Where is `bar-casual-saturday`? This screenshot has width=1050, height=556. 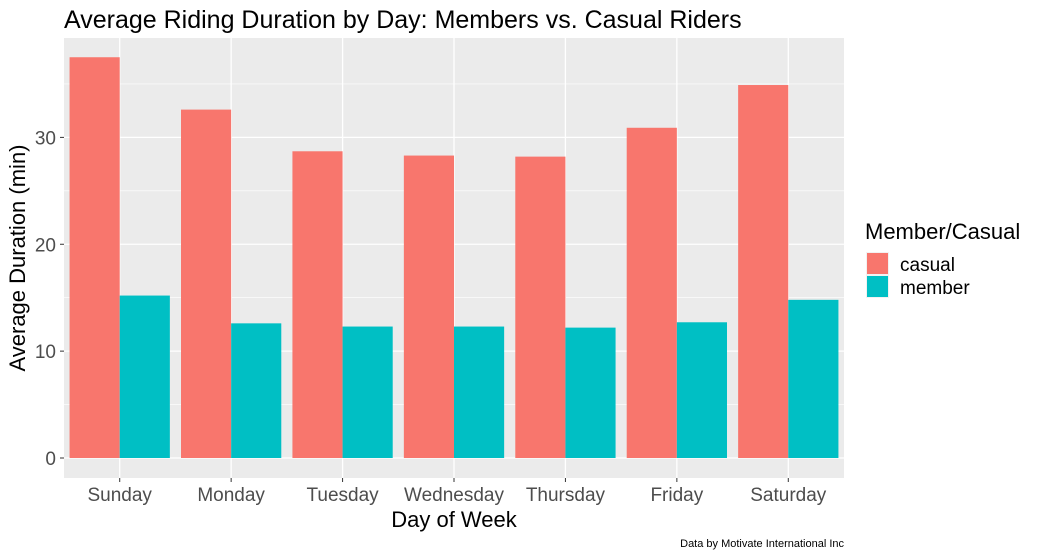
bar-casual-saturday is located at coordinates (763, 272).